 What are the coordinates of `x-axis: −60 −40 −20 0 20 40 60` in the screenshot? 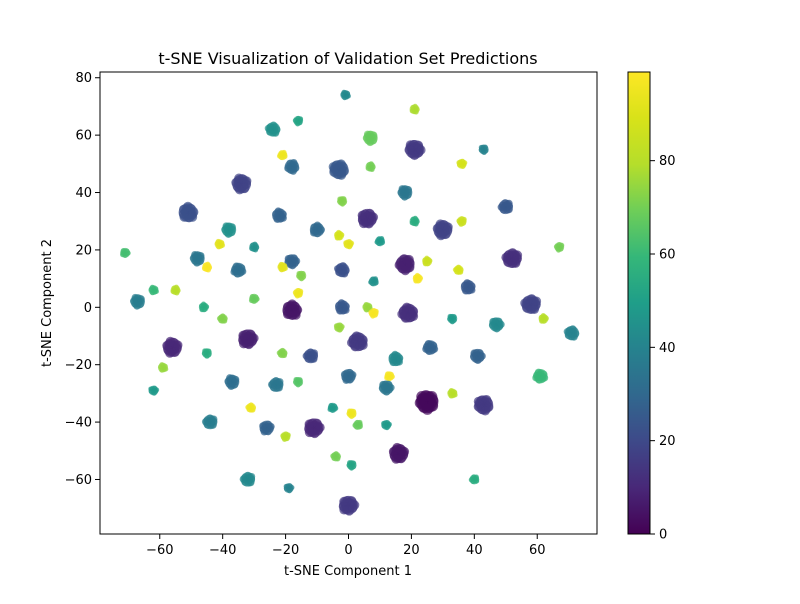 It's located at (346, 546).